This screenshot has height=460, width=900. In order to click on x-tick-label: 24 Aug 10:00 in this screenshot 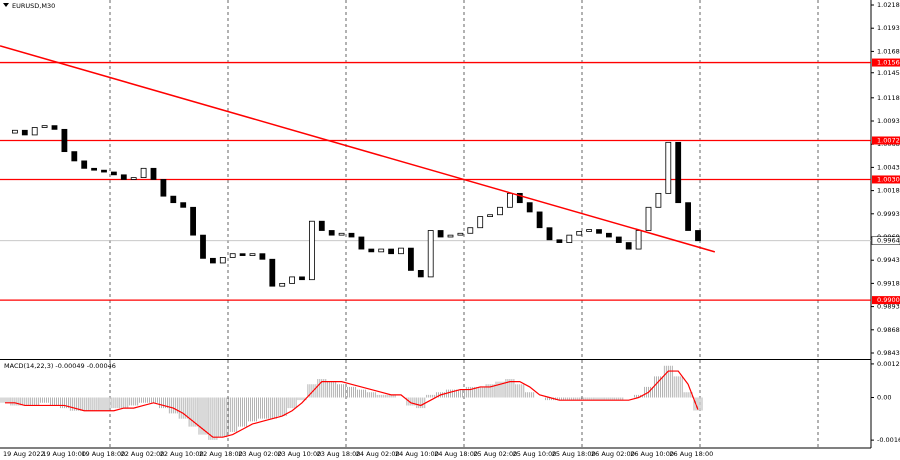, I will do `click(417, 454)`.